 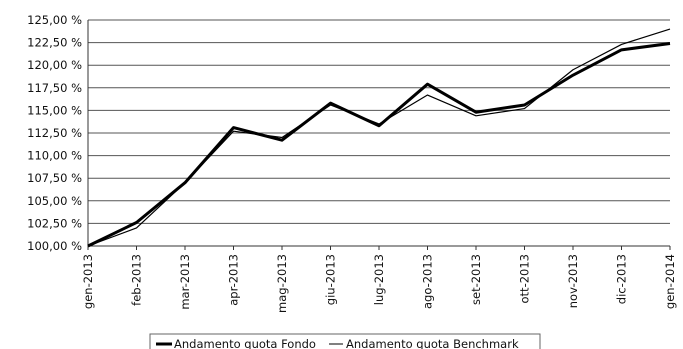 What do you see at coordinates (476, 279) in the screenshot?
I see `x-tick-label-8: set-2013` at bounding box center [476, 279].